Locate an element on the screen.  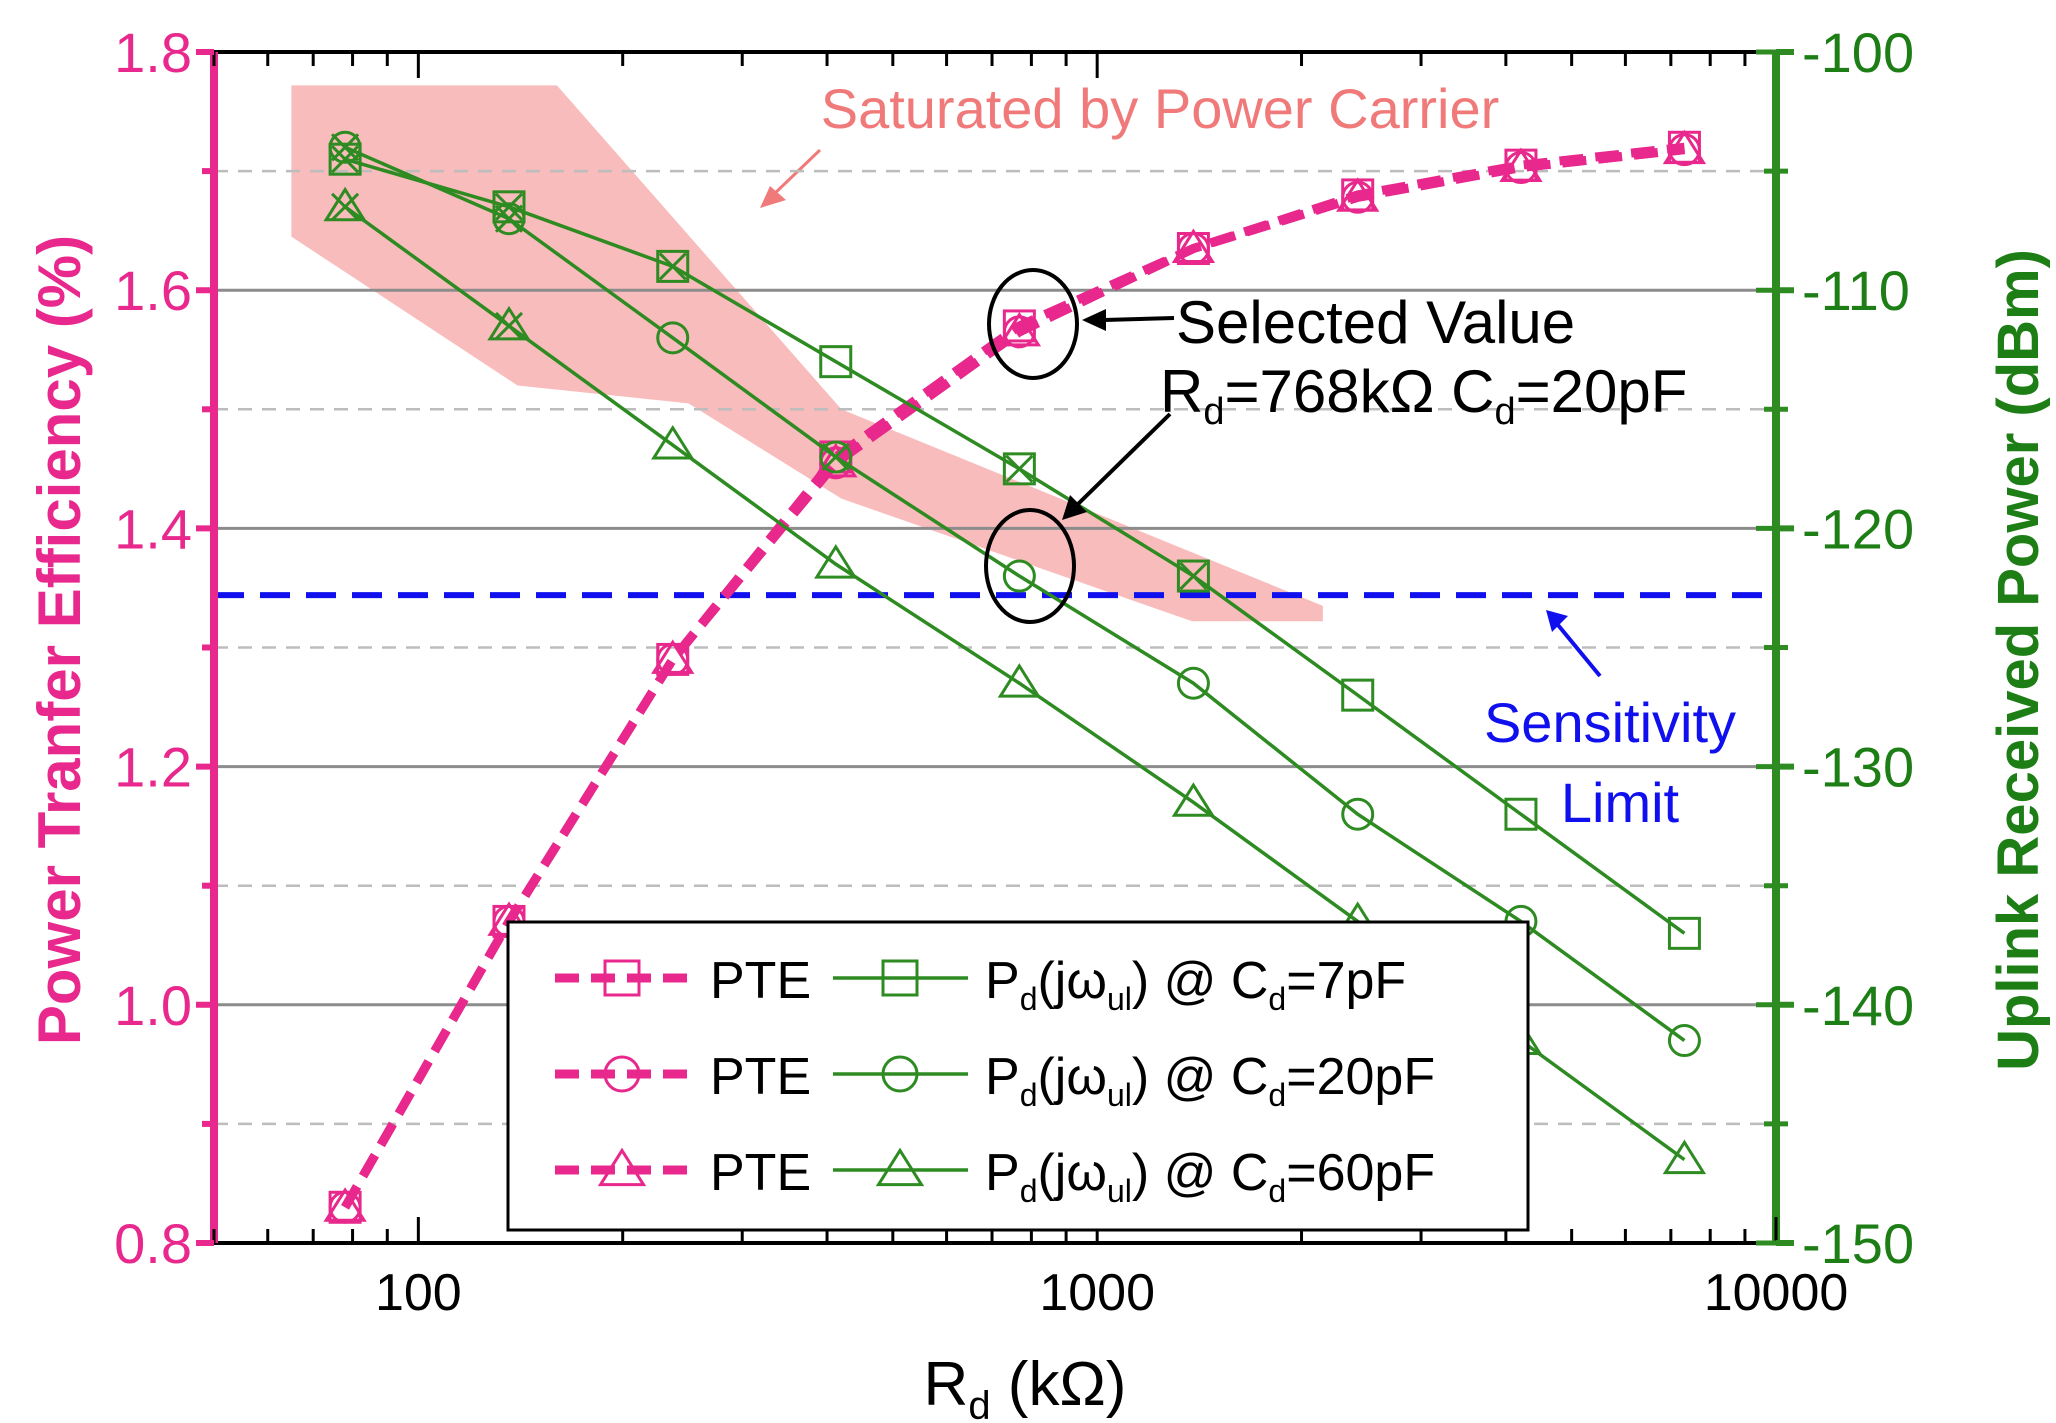
selected-arrow-2-shaft is located at coordinates (1123, 459).